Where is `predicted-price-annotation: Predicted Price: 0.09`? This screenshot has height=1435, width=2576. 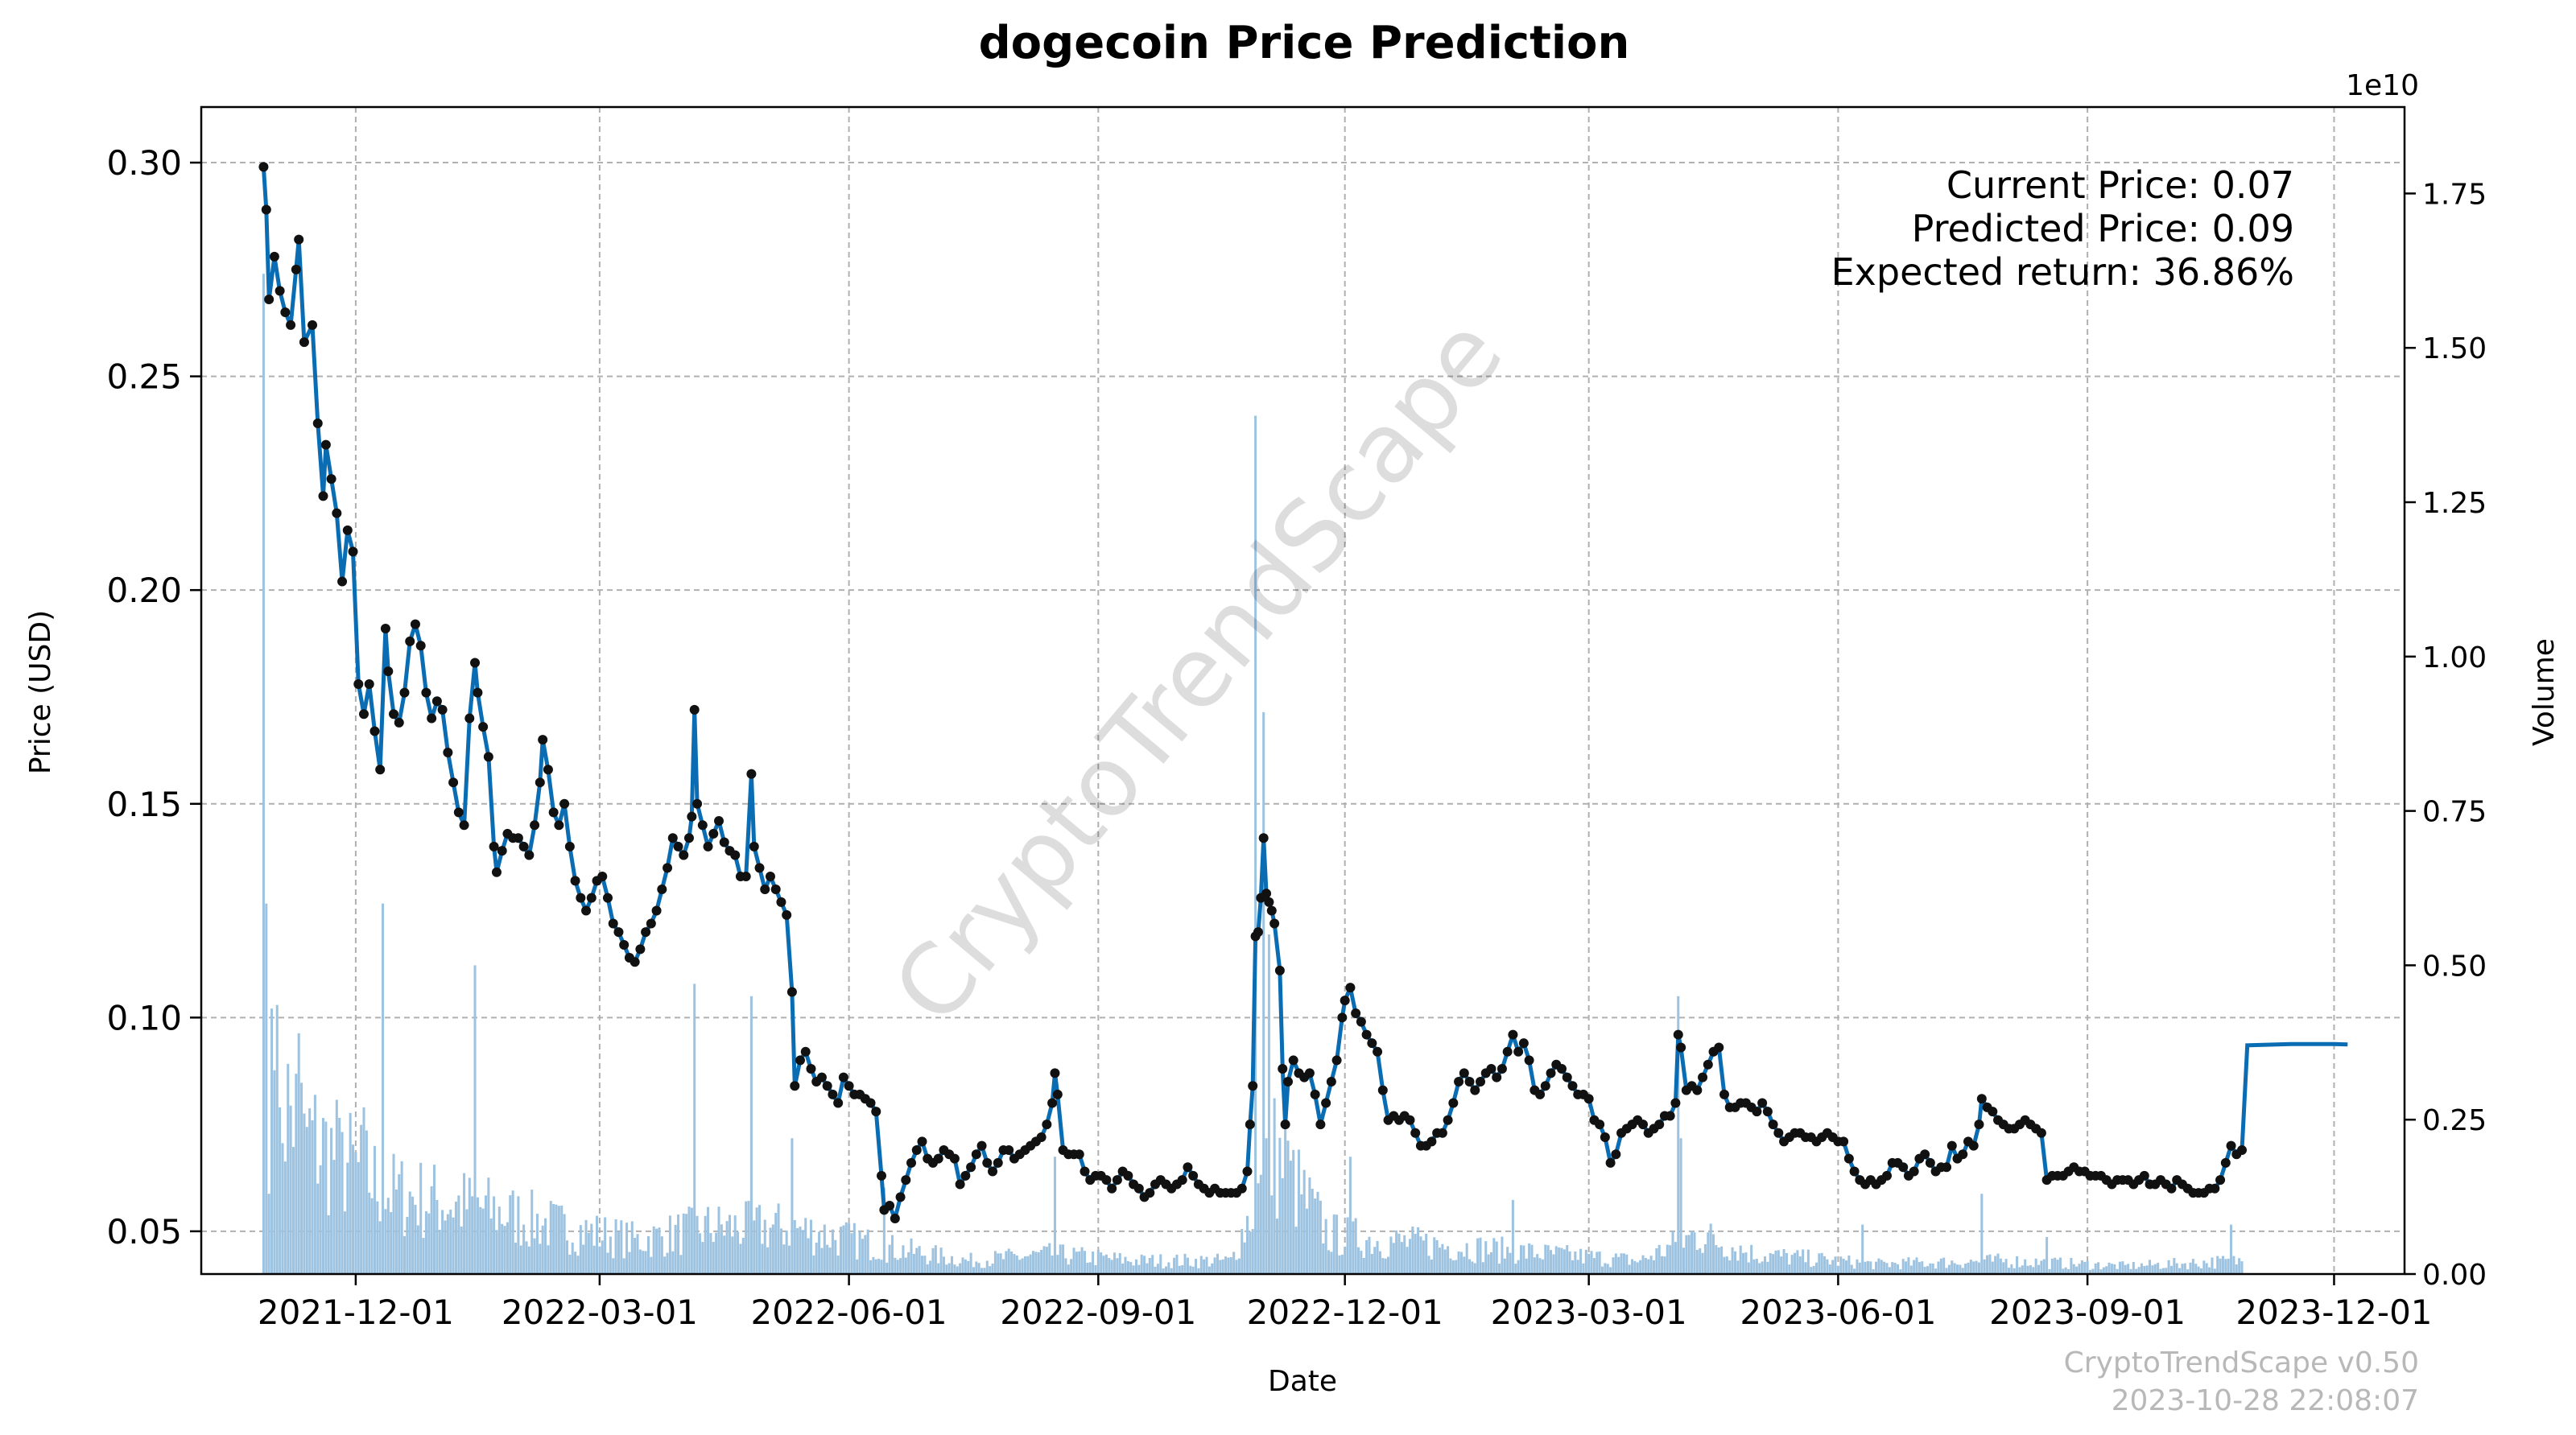
predicted-price-annotation: Predicted Price: 0.09 is located at coordinates (2103, 228).